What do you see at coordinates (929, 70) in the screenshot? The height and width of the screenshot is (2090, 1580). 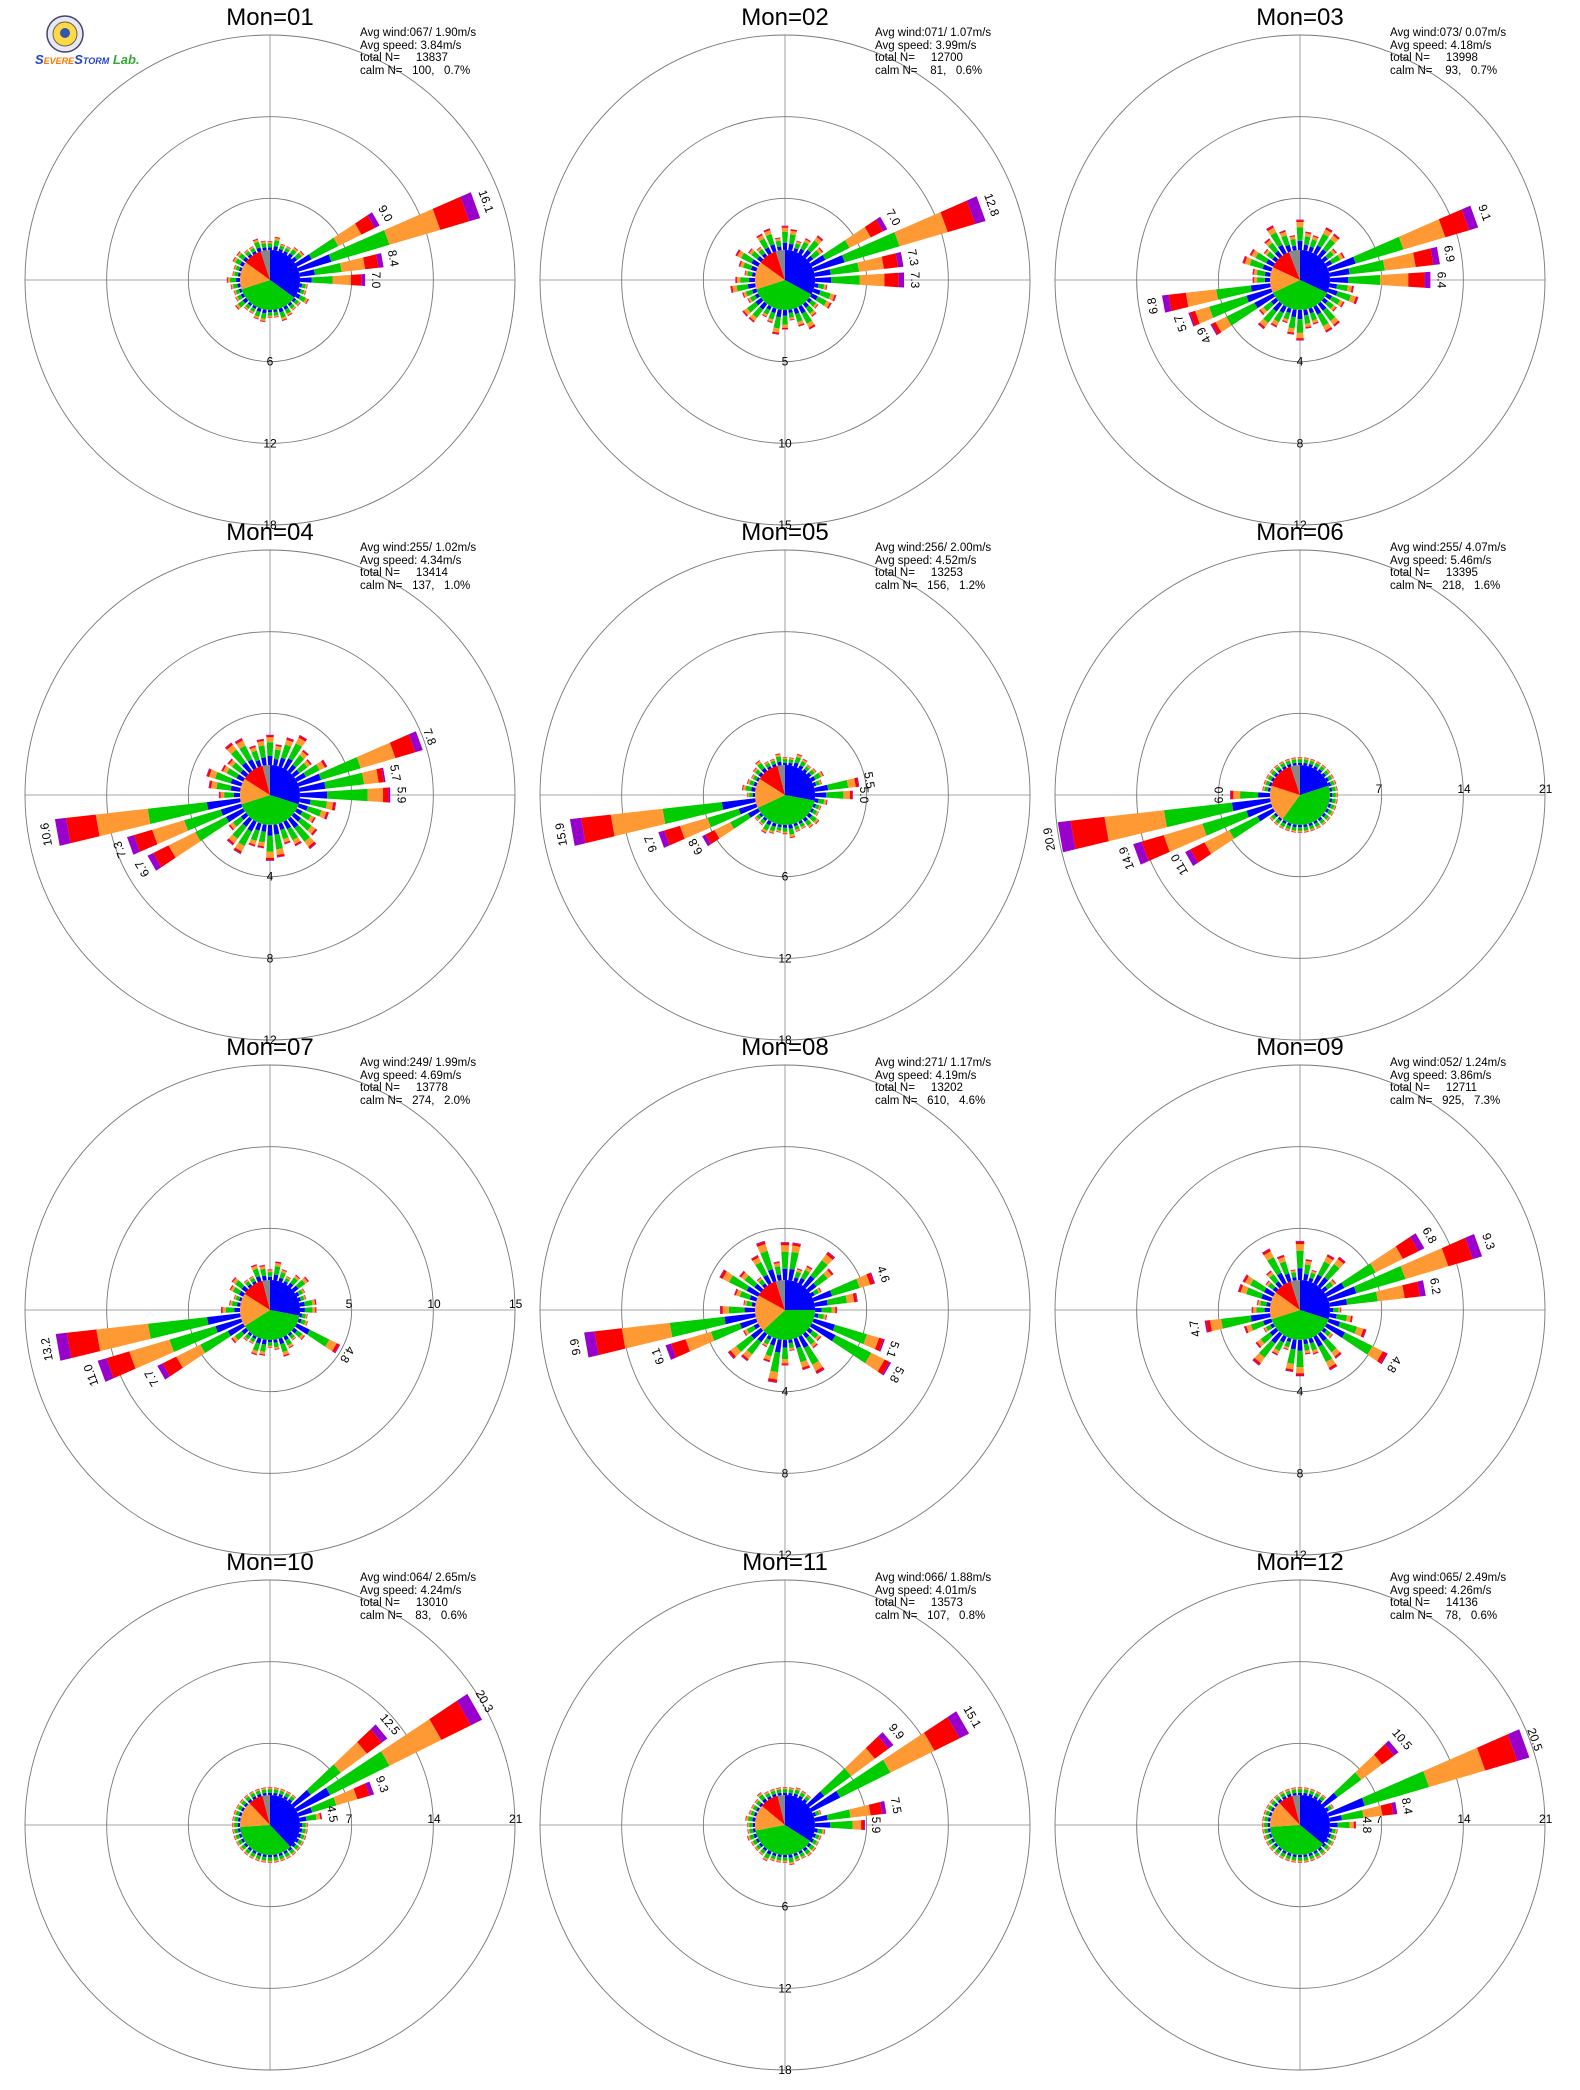 I see `stat-calm: calm N= 81, 0.6%` at bounding box center [929, 70].